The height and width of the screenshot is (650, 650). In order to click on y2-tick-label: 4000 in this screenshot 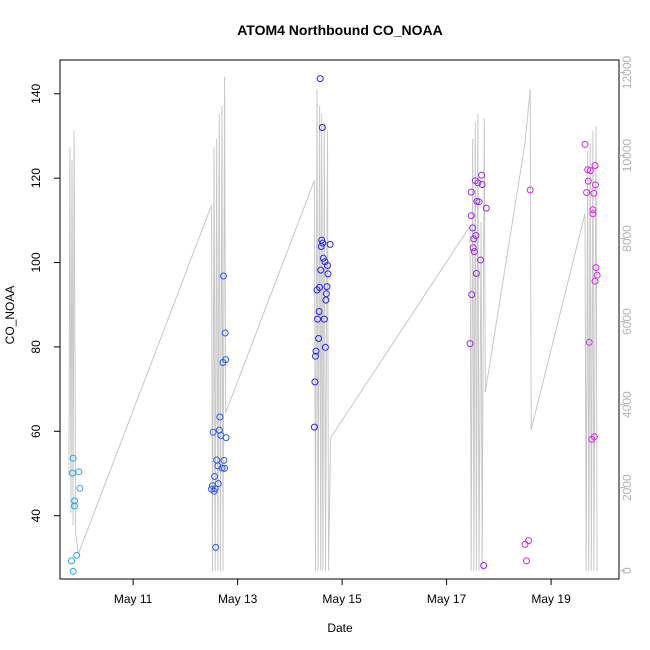, I will do `click(627, 404)`.